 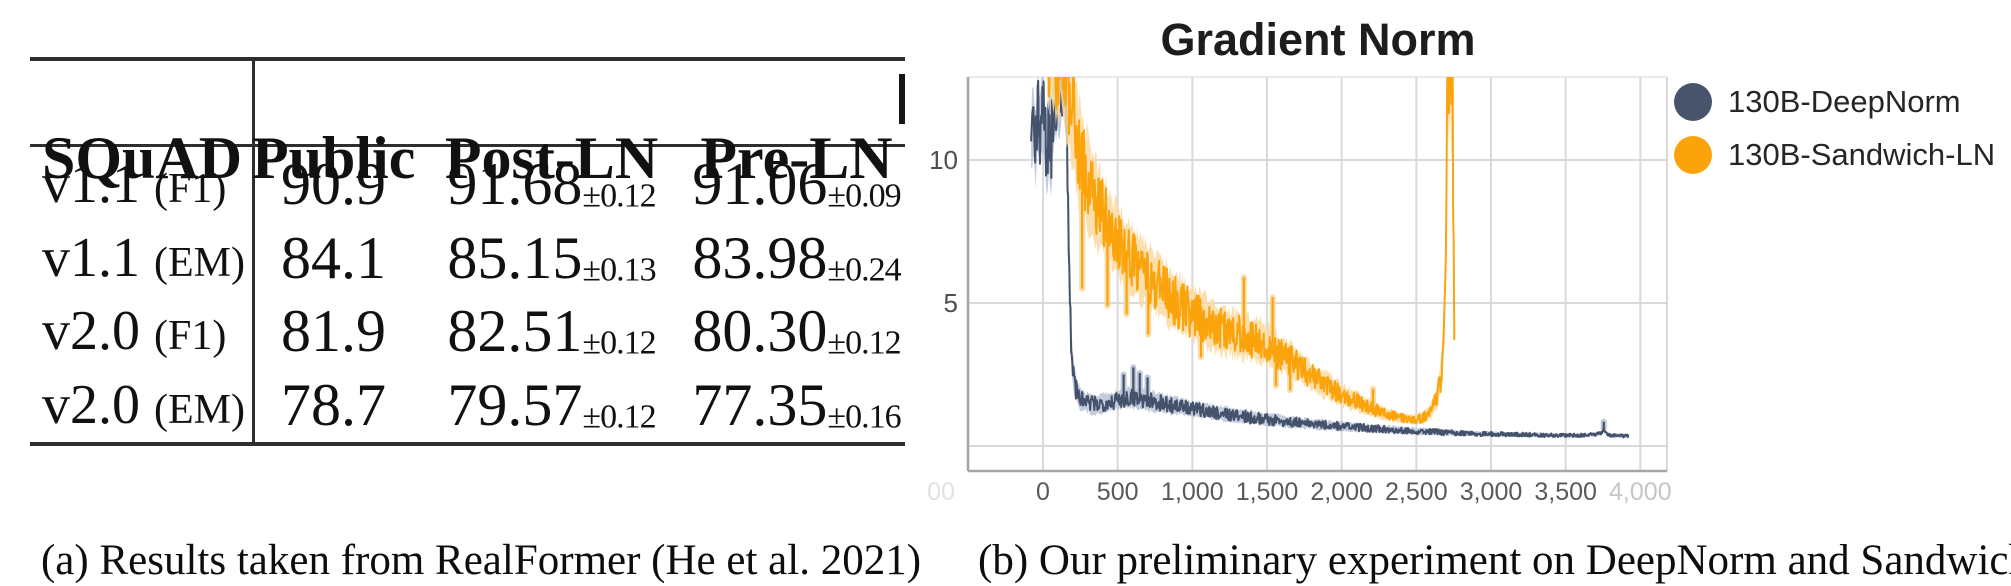 I want to click on col-header-public: Public, so click(x=334, y=158).